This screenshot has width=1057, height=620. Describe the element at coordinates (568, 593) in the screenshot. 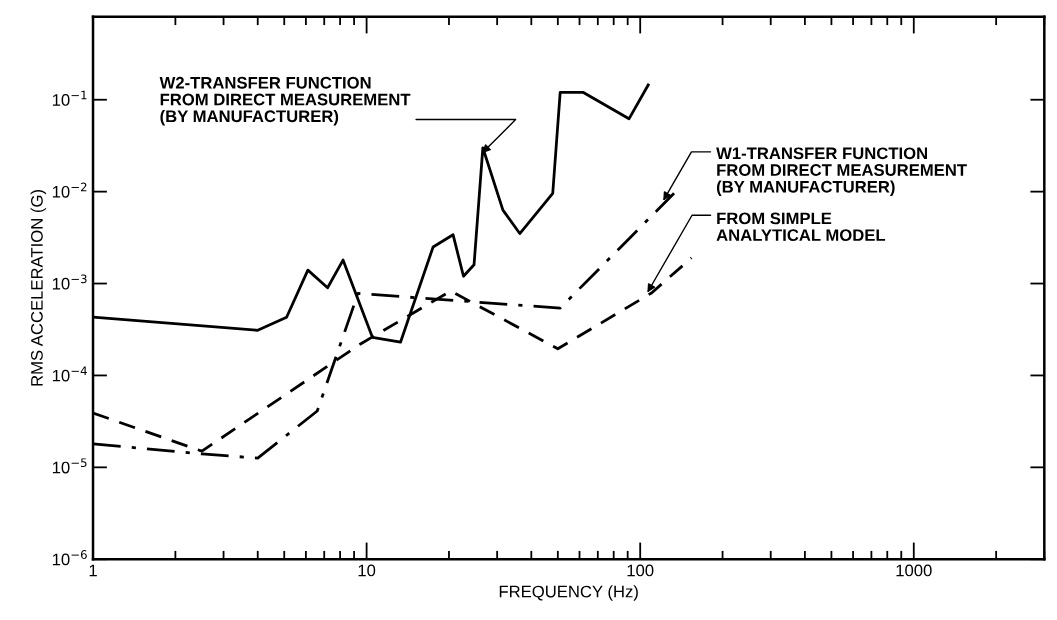

I see `x-axis-title: FREQUENCY (Hz)` at that location.